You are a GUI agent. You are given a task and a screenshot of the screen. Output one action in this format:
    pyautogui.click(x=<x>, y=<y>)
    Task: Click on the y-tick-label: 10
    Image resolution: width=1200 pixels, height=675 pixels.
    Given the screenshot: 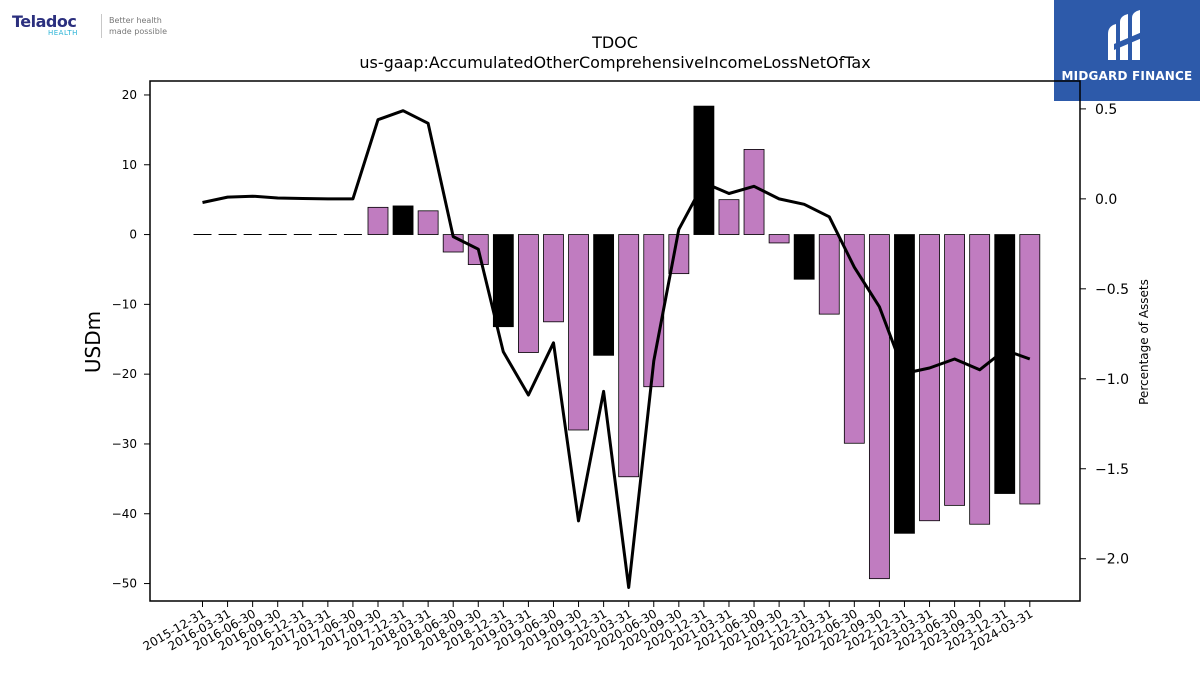 What is the action you would take?
    pyautogui.click(x=129, y=165)
    